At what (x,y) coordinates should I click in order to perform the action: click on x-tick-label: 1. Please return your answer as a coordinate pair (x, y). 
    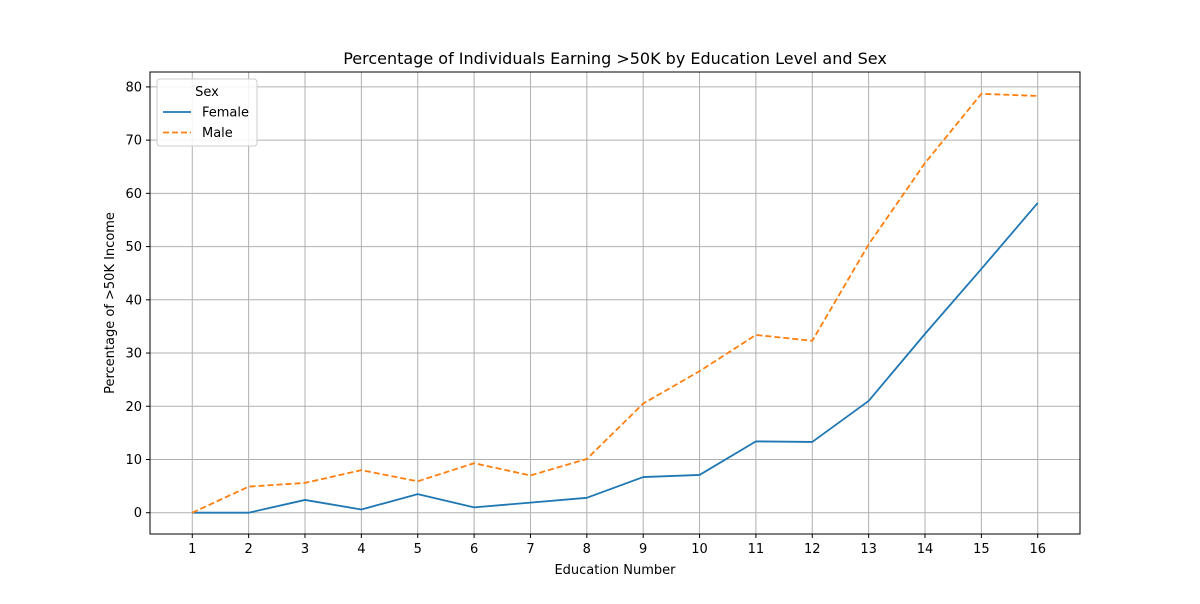
    Looking at the image, I should click on (192, 549).